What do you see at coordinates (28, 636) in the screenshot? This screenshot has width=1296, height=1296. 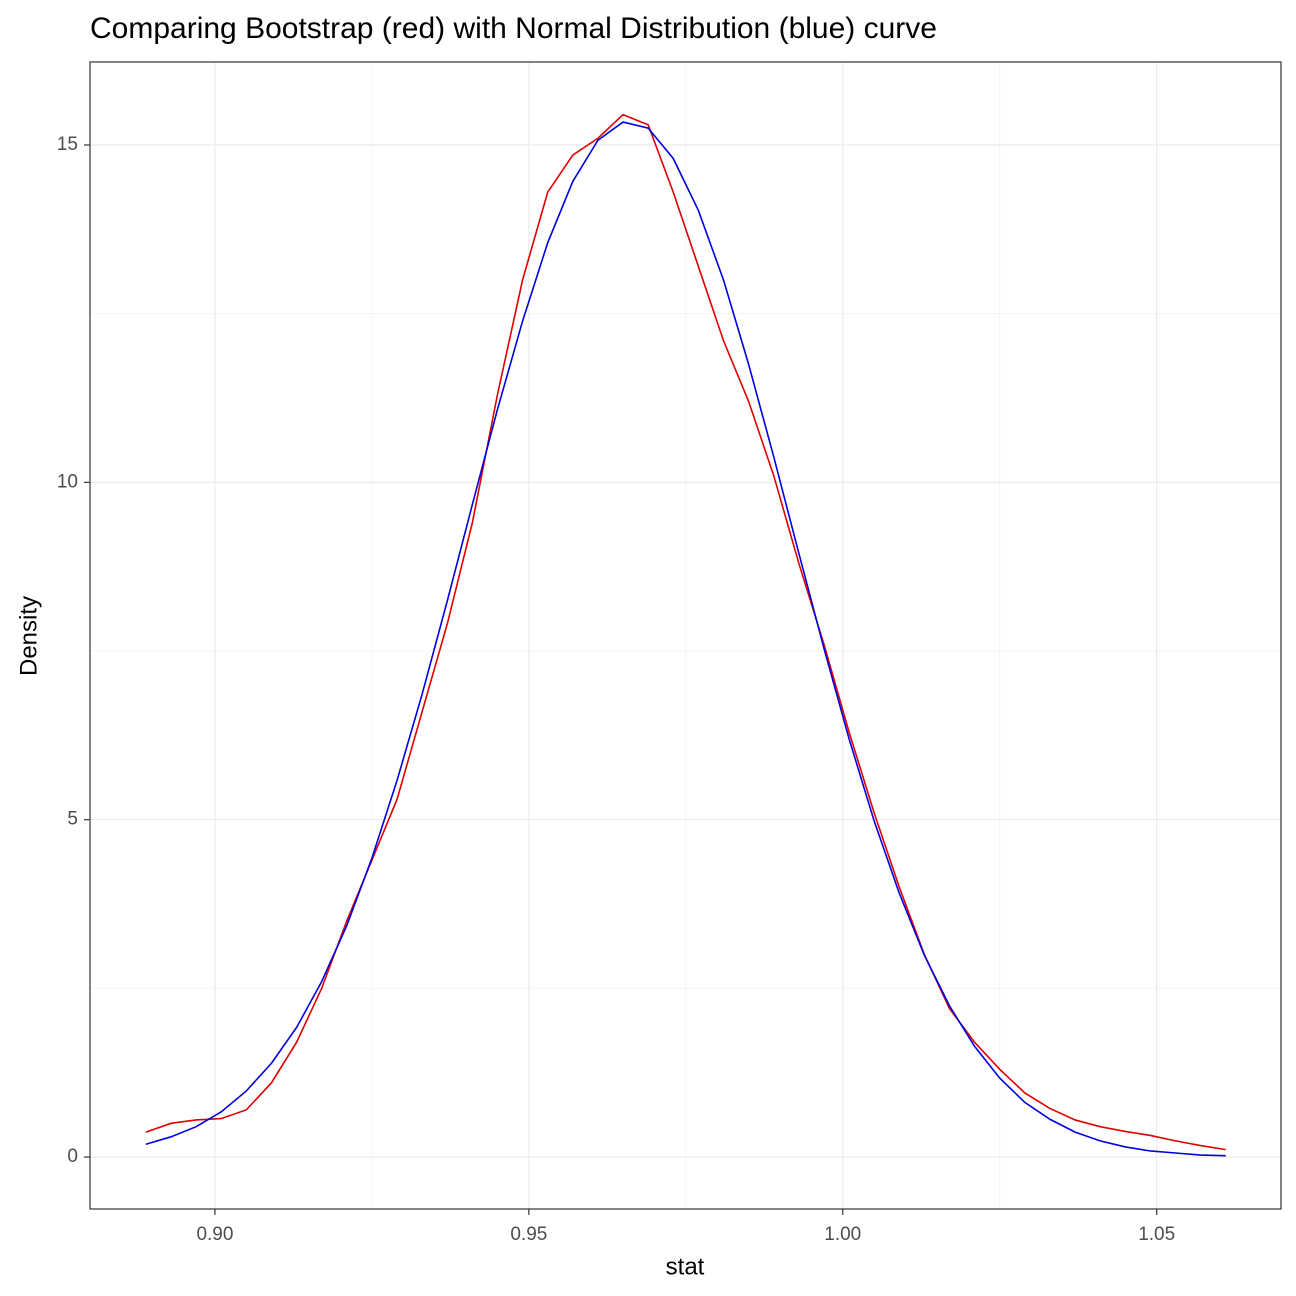 I see `y-axis-label: Density` at bounding box center [28, 636].